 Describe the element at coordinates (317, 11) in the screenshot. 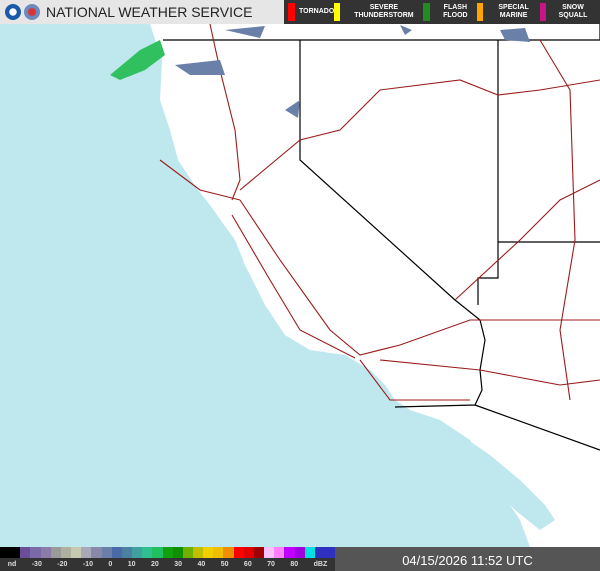

I see `warning-label: TORNADO` at that location.